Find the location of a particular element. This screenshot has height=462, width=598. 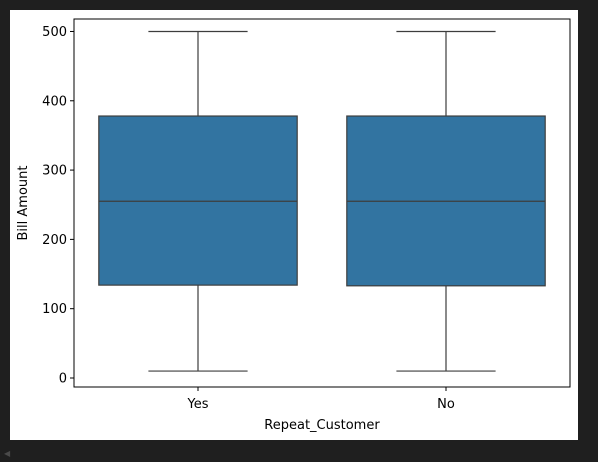

y-tick-label: 0 is located at coordinates (63, 378).